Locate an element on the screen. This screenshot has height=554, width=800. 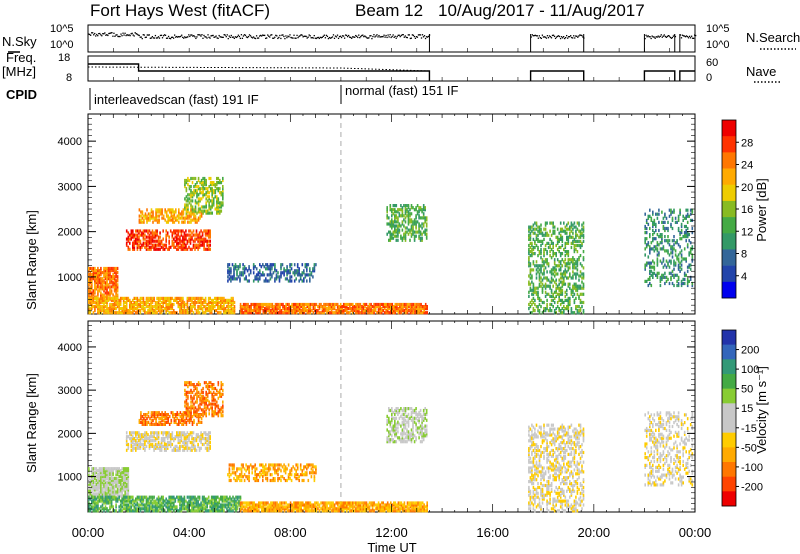
velocity-colorbar-tick-2: 50 is located at coordinates (747, 390).